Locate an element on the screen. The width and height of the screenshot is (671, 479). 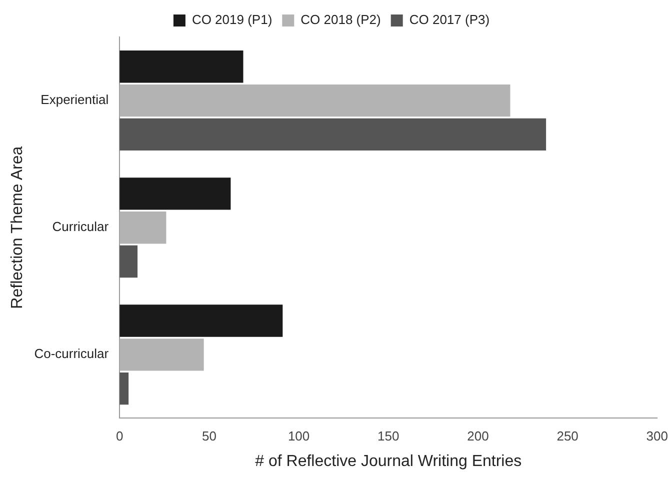
x-tick-label: 250 is located at coordinates (567, 436).